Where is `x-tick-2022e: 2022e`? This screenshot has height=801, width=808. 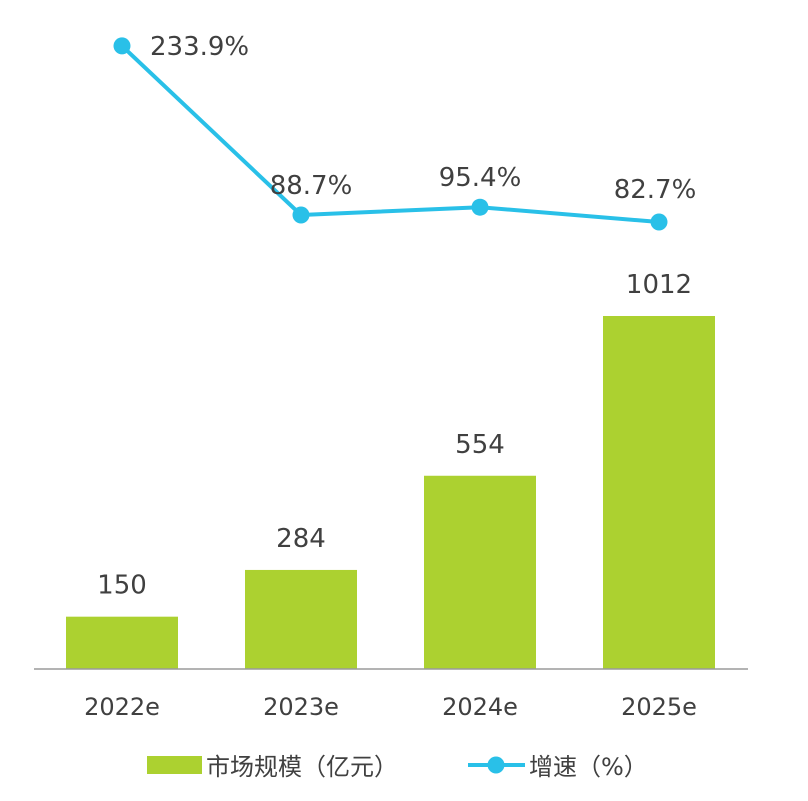 x-tick-2022e: 2022e is located at coordinates (122, 707).